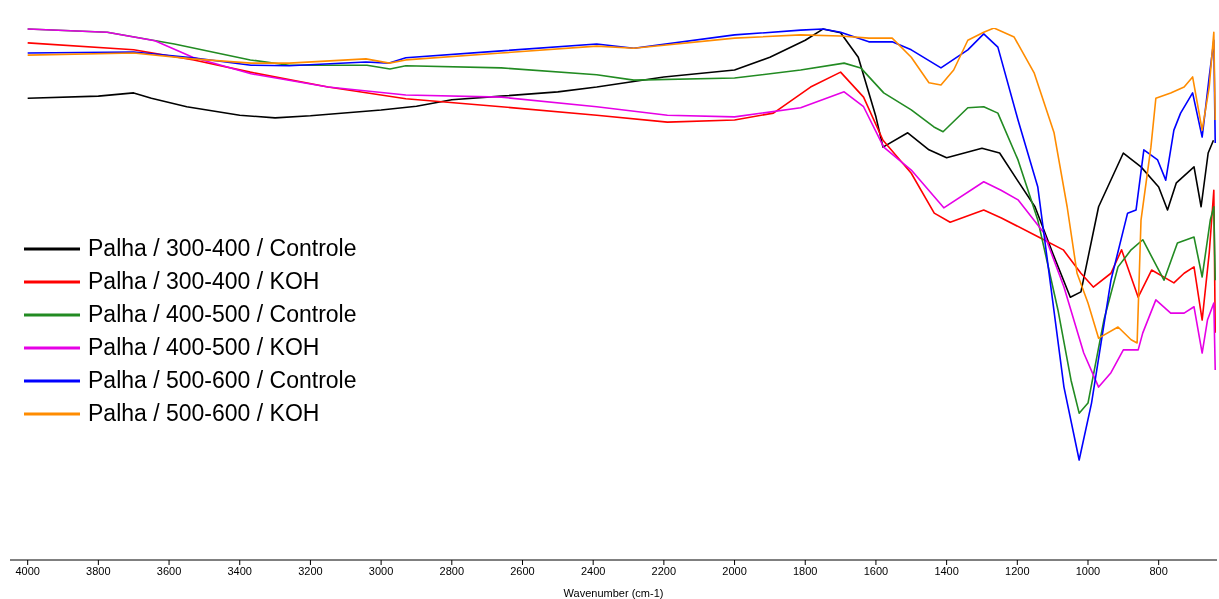 Image resolution: width=1219 pixels, height=599 pixels. What do you see at coordinates (522, 570) in the screenshot?
I see `x-tick-label: 2600` at bounding box center [522, 570].